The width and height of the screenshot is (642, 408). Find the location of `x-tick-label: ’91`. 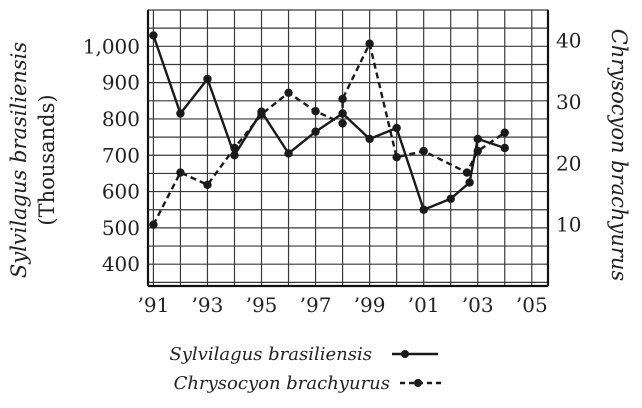

x-tick-label: ’91 is located at coordinates (153, 305).